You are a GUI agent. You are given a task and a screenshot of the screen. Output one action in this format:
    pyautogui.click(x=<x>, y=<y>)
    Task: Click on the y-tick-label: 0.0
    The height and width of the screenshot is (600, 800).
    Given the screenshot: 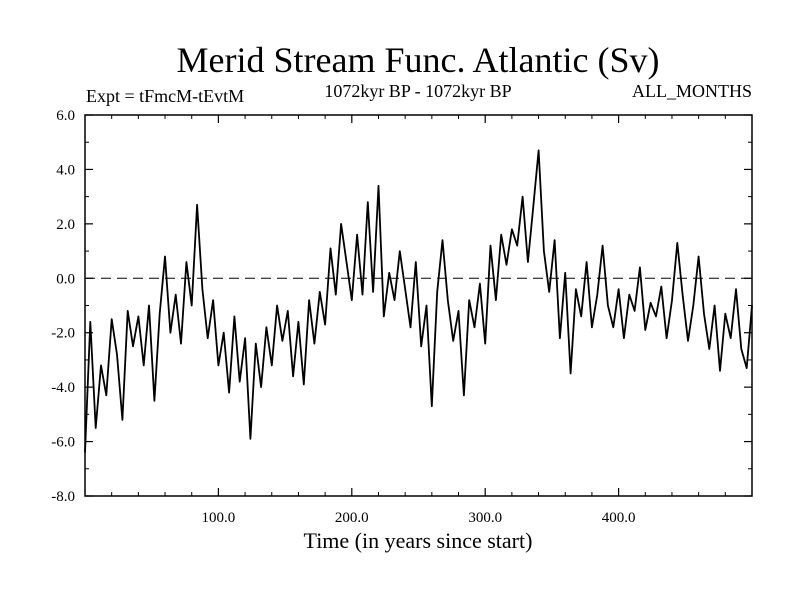 What is the action you would take?
    pyautogui.click(x=65, y=279)
    